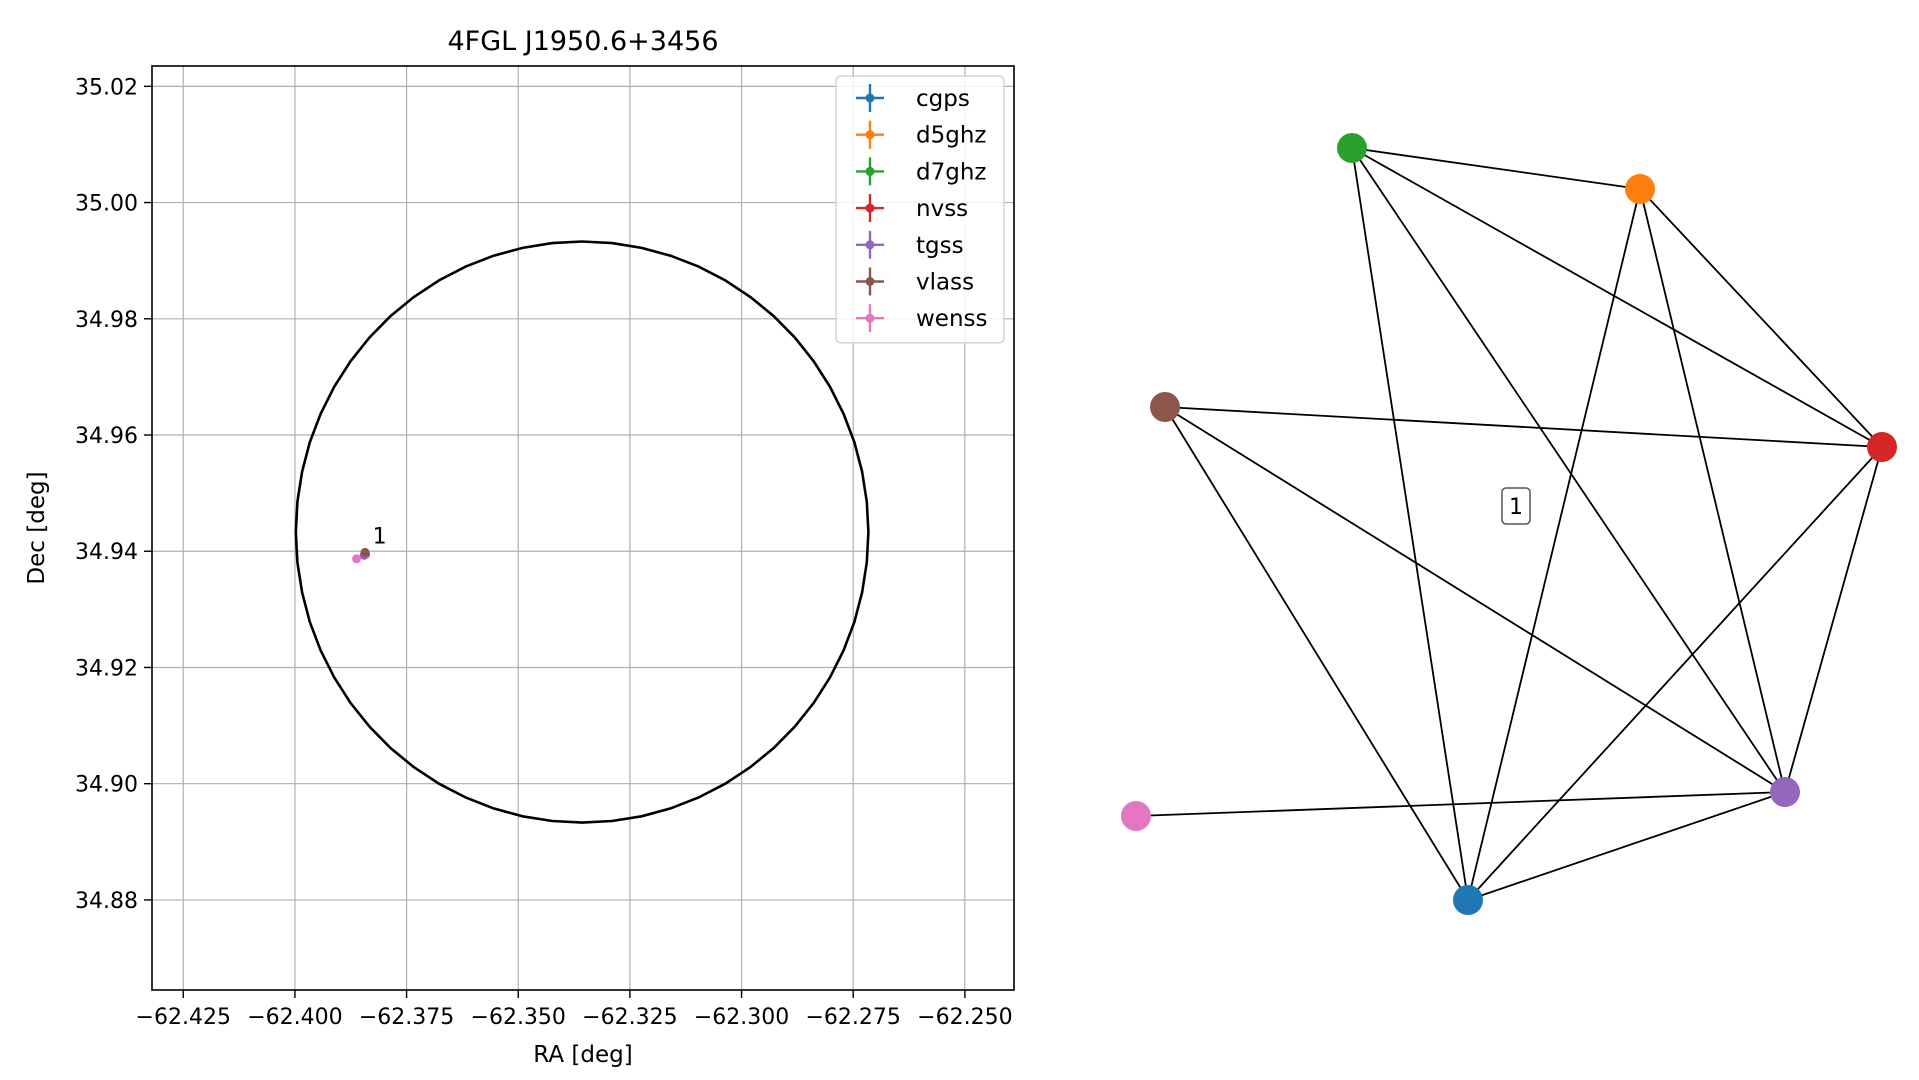  I want to click on legend-marker-wenss, so click(870, 318).